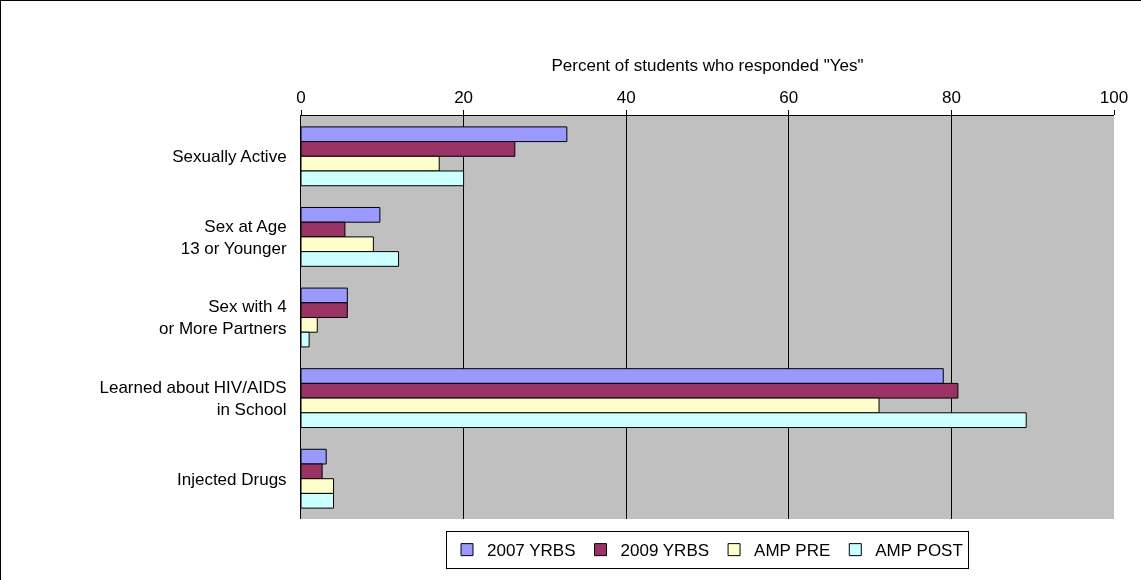  I want to click on x-tick-label: 60, so click(789, 98).